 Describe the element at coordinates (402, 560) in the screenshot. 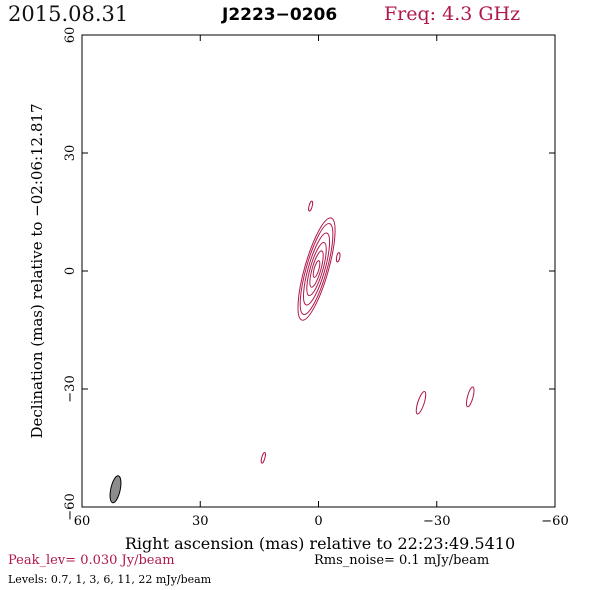

I see `rms-noise: Rms_noise= 0.1 mJy/beam` at that location.